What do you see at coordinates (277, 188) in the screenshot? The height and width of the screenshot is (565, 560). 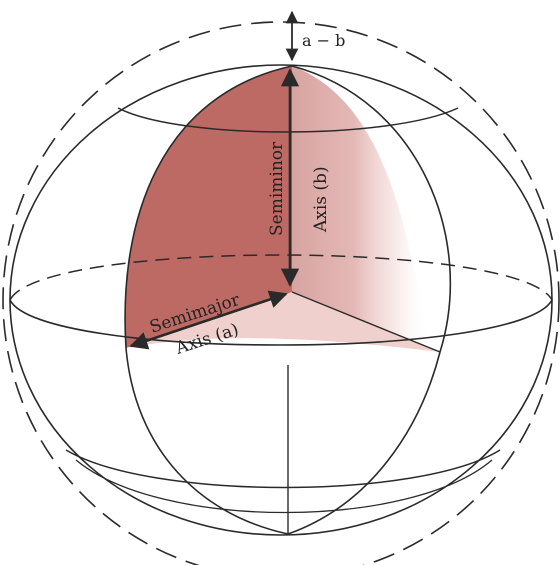 I see `semiminor-label-line1: Semiminor` at bounding box center [277, 188].